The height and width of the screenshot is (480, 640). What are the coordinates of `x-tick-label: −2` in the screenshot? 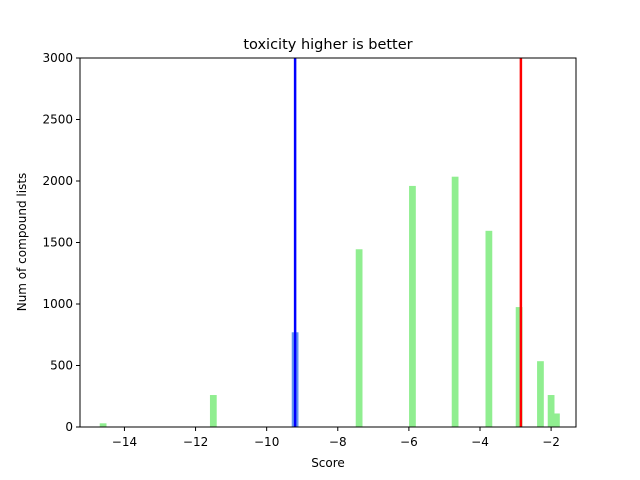 It's located at (551, 442).